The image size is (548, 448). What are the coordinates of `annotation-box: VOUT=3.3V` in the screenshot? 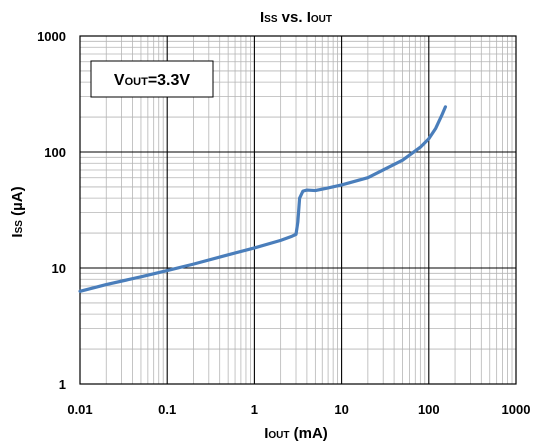 It's located at (152, 79).